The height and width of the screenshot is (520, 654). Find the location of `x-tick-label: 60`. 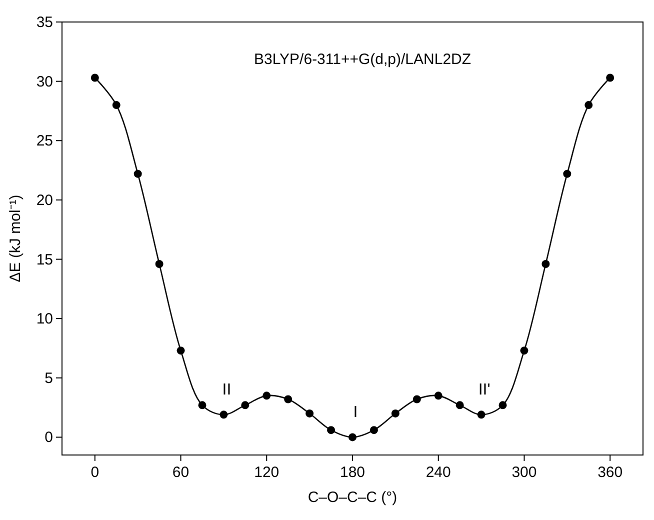

x-tick-label: 60 is located at coordinates (181, 472).